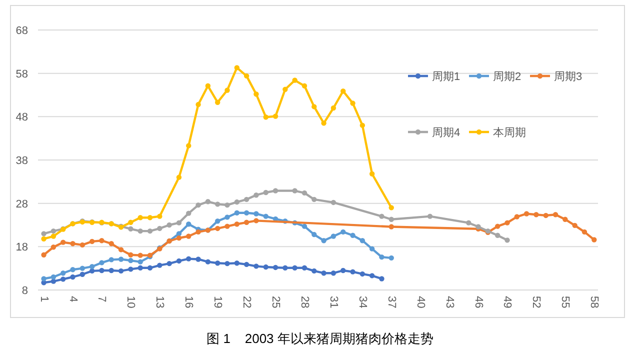 This screenshot has height=358, width=634. What do you see at coordinates (218, 302) in the screenshot?
I see `x-tick-label: 19` at bounding box center [218, 302].